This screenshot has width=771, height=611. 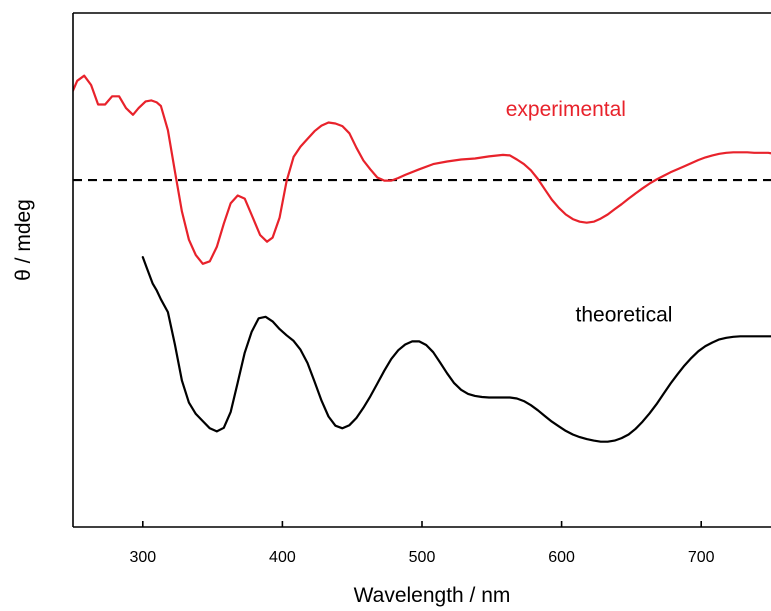 What do you see at coordinates (282, 557) in the screenshot?
I see `x-tick-label-400: 400` at bounding box center [282, 557].